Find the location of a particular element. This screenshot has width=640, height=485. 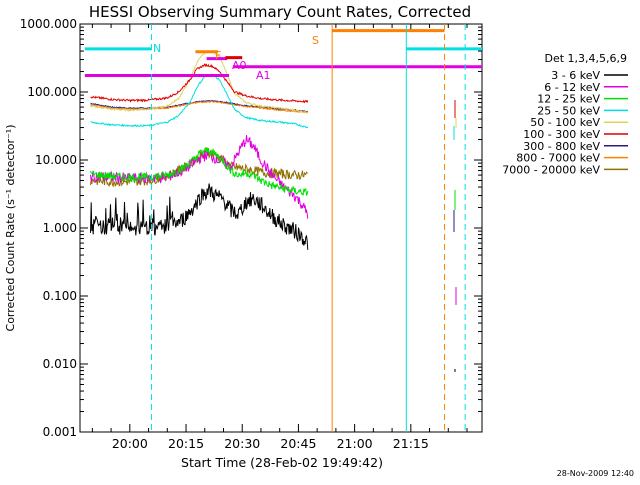

y-tick-label: 0.100 is located at coordinates (60, 296).